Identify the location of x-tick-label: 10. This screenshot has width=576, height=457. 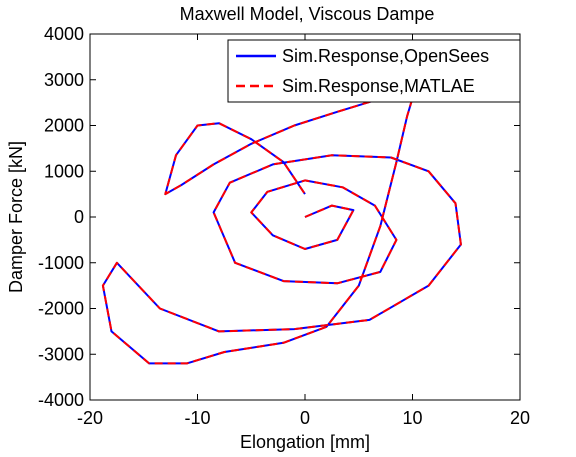
(412, 418).